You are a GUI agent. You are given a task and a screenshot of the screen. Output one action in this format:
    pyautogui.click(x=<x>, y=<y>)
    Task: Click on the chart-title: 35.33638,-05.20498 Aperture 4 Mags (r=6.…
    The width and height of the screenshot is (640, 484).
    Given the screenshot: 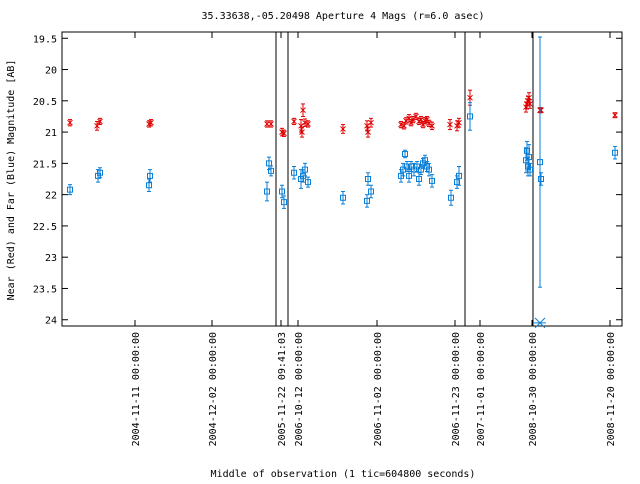 What is the action you would take?
    pyautogui.click(x=343, y=16)
    